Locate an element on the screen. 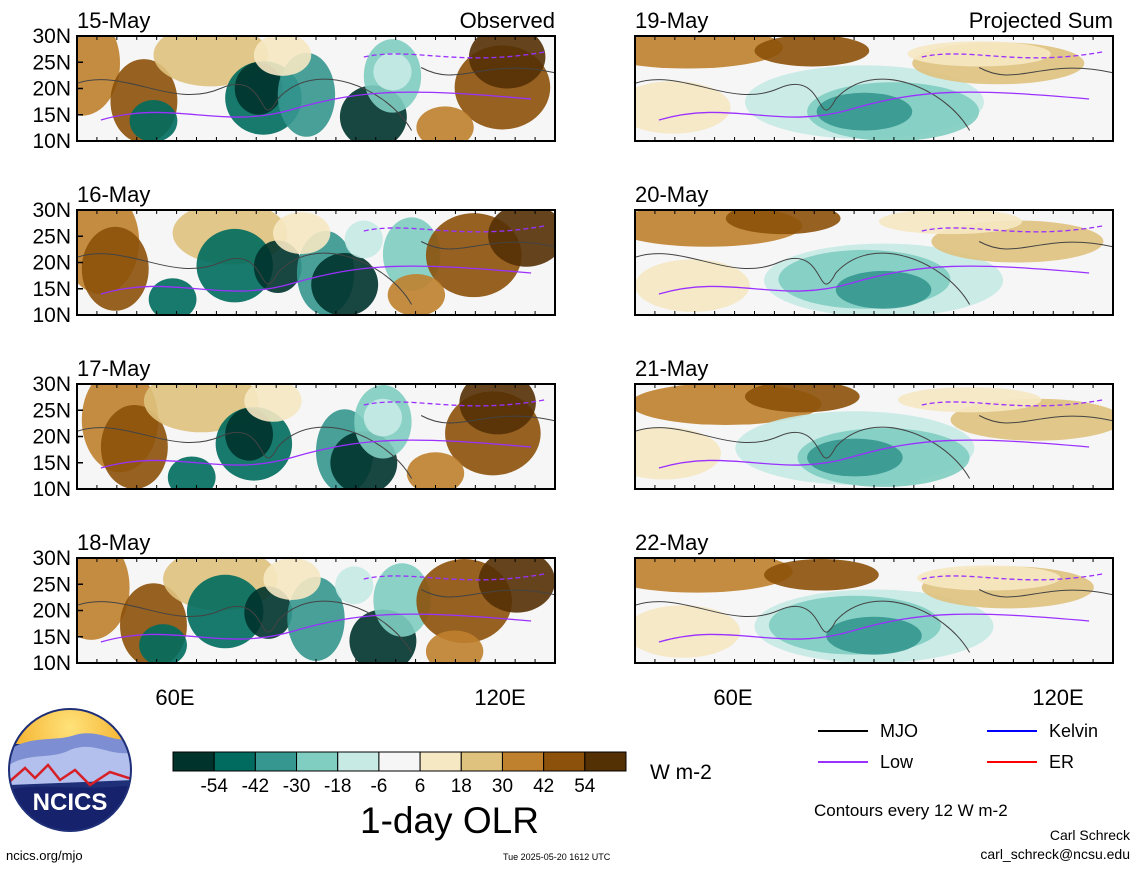 This screenshot has width=1135, height=872. panel-date: 21-May is located at coordinates (671, 368).